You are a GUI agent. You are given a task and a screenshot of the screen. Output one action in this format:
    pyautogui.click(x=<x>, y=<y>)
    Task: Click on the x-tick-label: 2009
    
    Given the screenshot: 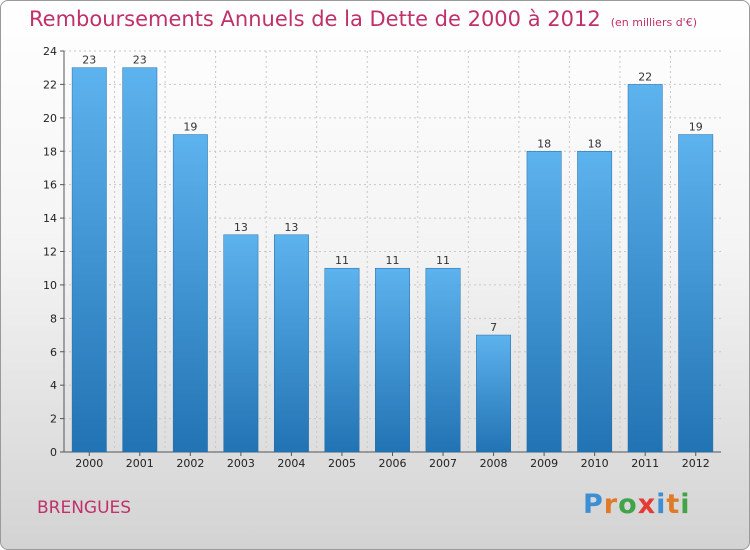 What is the action you would take?
    pyautogui.click(x=544, y=463)
    